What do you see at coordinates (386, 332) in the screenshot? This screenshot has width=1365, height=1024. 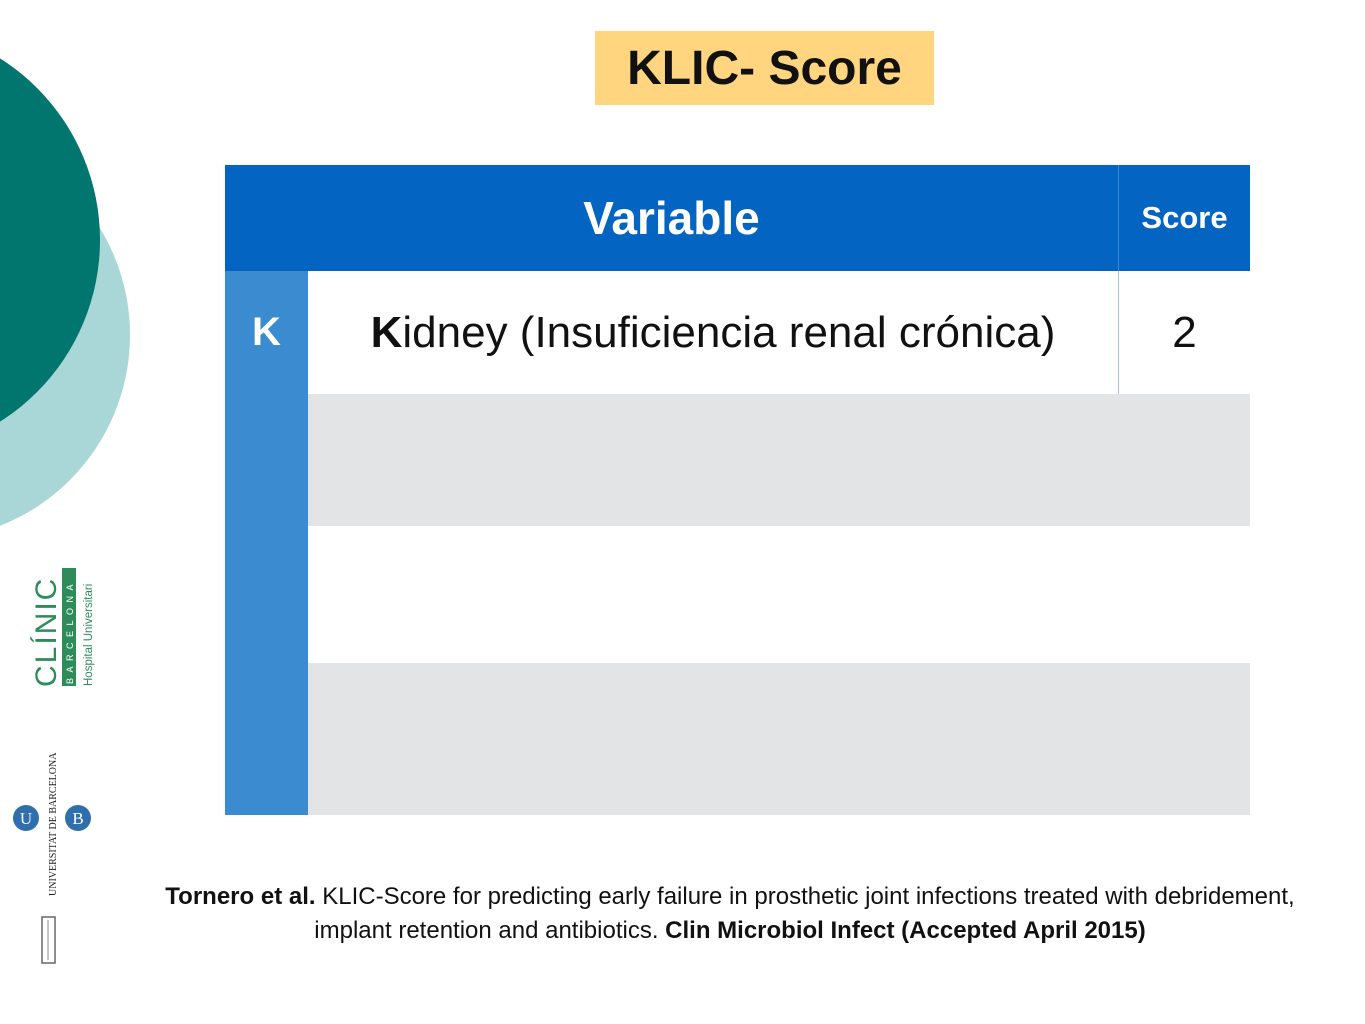 I see `variable-initial: K` at bounding box center [386, 332].